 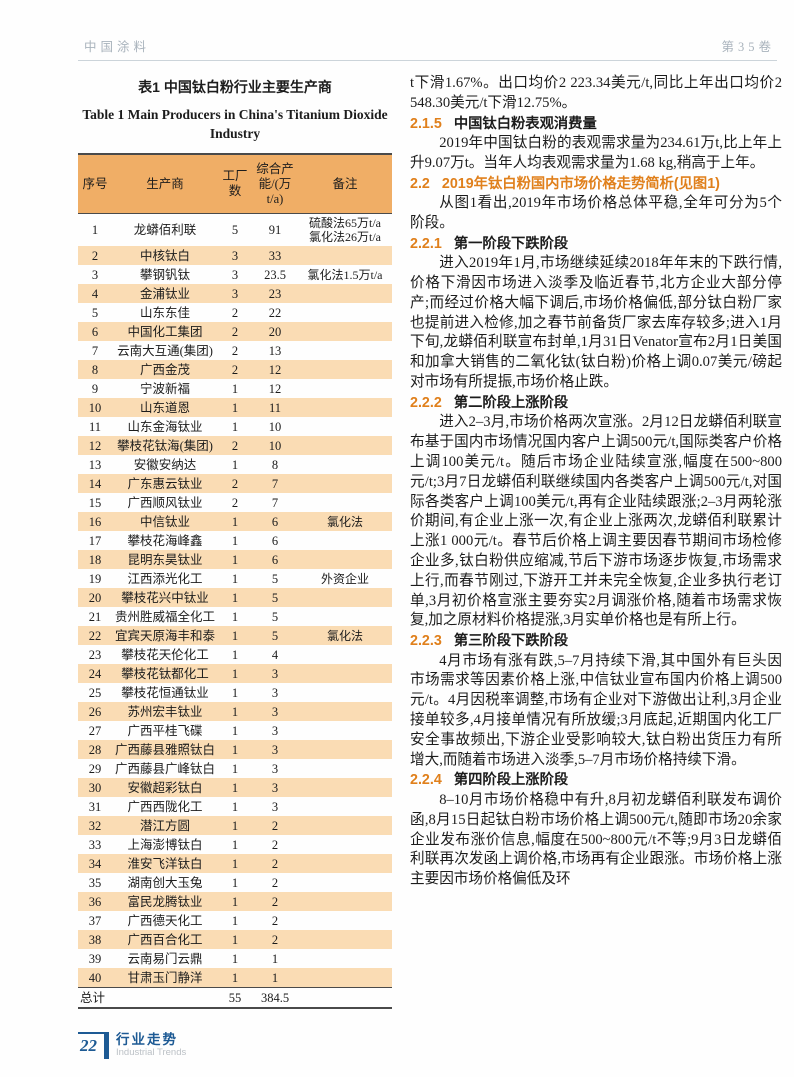 What do you see at coordinates (183, 806) in the screenshot?
I see `table-row: 31 广西西陇化工 1 3` at bounding box center [183, 806].